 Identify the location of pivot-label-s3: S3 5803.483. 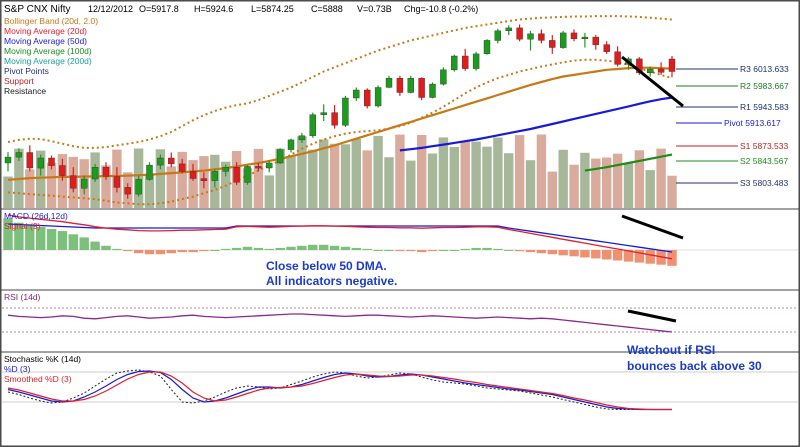
(764, 183).